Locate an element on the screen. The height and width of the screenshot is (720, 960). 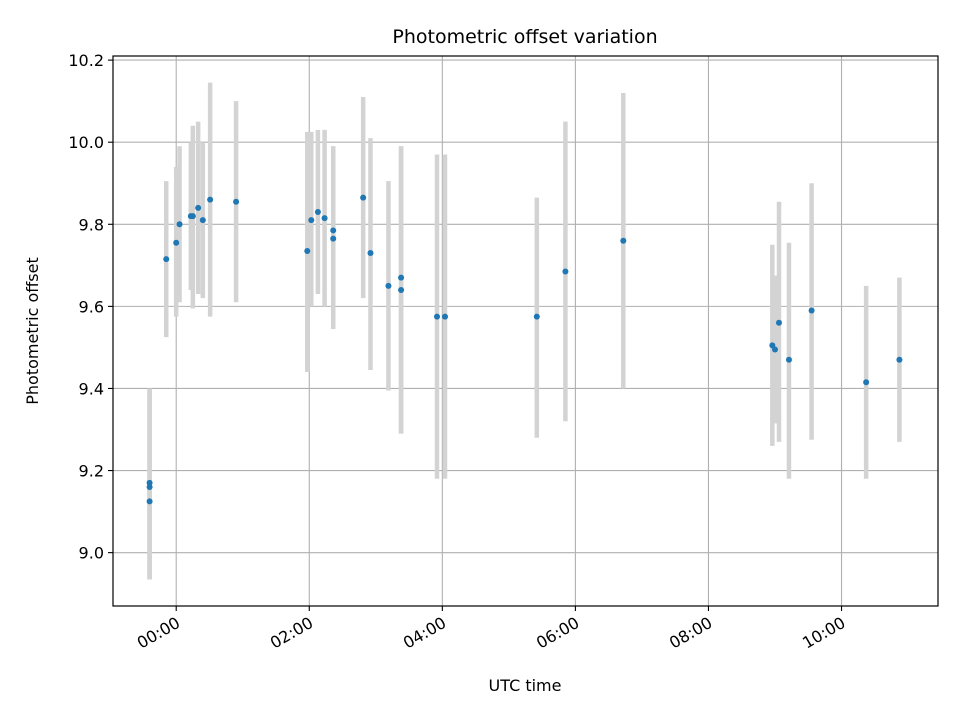
y-tick-label: 9.8 is located at coordinates (91, 224).